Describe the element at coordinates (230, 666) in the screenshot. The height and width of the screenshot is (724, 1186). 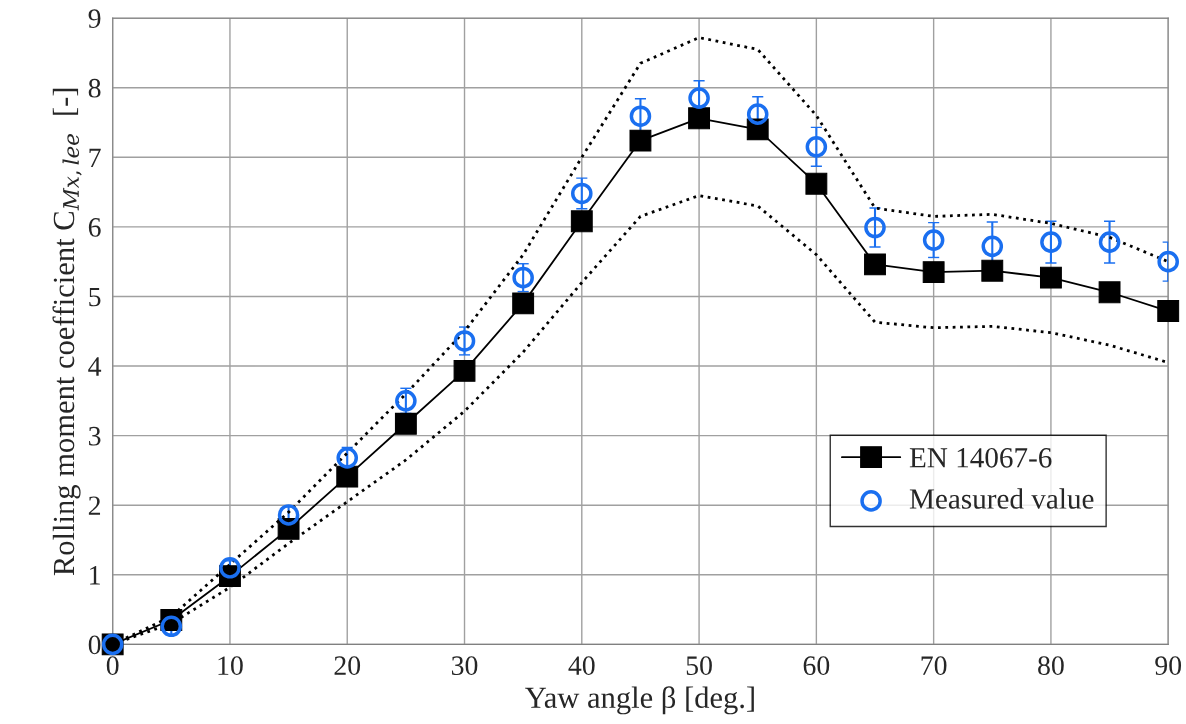
I see `x-tick-label: 10` at that location.